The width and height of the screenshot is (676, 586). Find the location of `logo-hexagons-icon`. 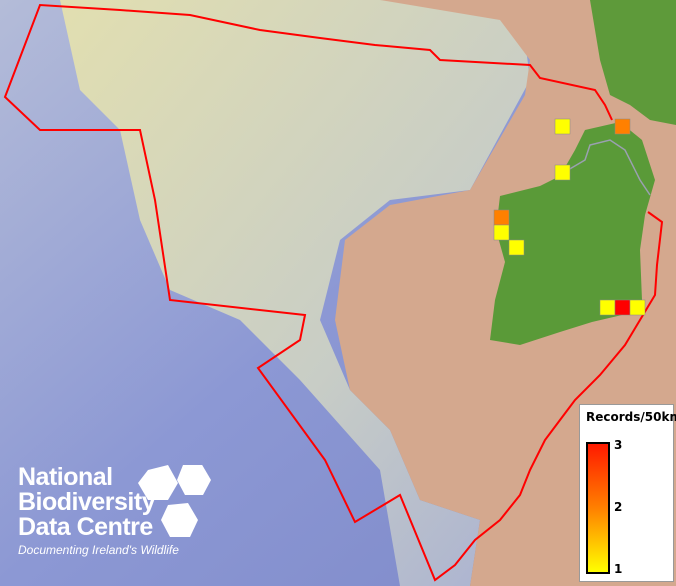

logo-hexagons-icon is located at coordinates (174, 501).